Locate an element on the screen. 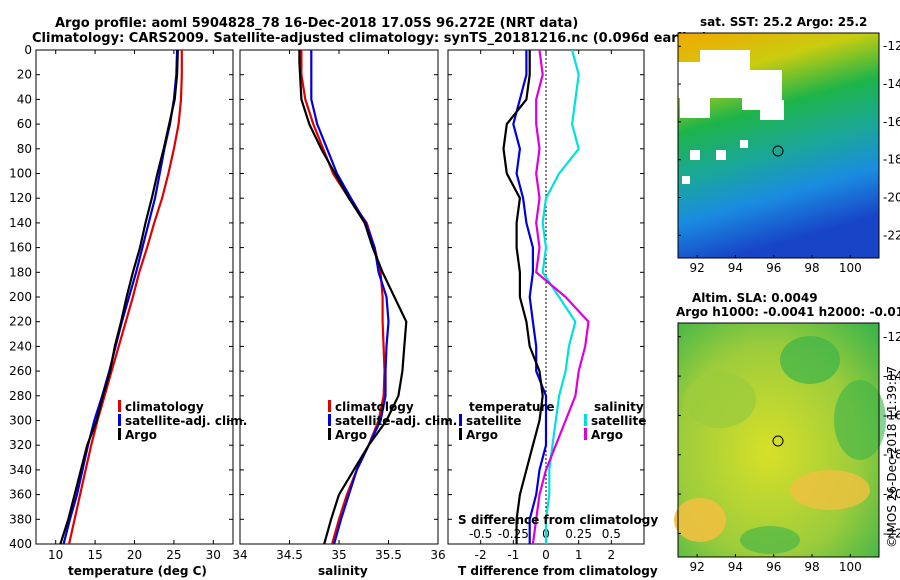 The image size is (900, 580). x-tick-label: 1 is located at coordinates (579, 555).